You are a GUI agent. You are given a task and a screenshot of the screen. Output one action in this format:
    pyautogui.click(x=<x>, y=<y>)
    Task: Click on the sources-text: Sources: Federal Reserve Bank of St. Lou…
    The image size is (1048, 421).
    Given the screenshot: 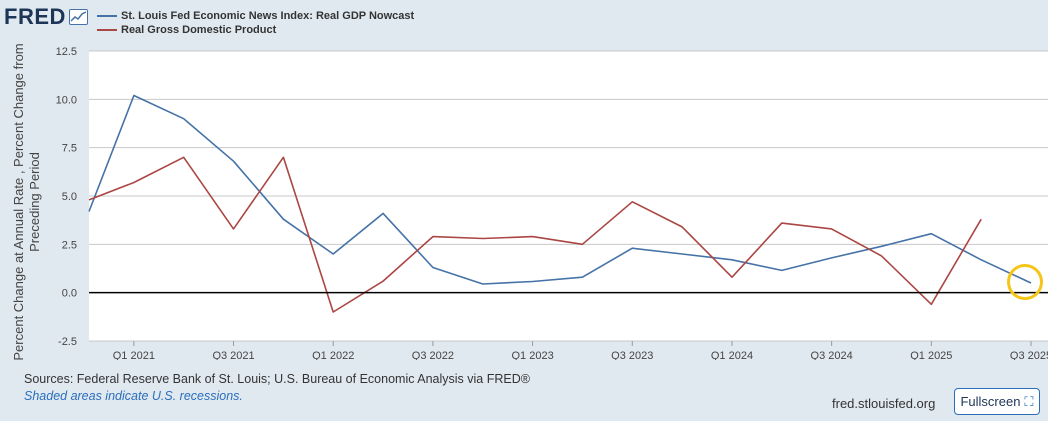 What is the action you would take?
    pyautogui.click(x=277, y=379)
    